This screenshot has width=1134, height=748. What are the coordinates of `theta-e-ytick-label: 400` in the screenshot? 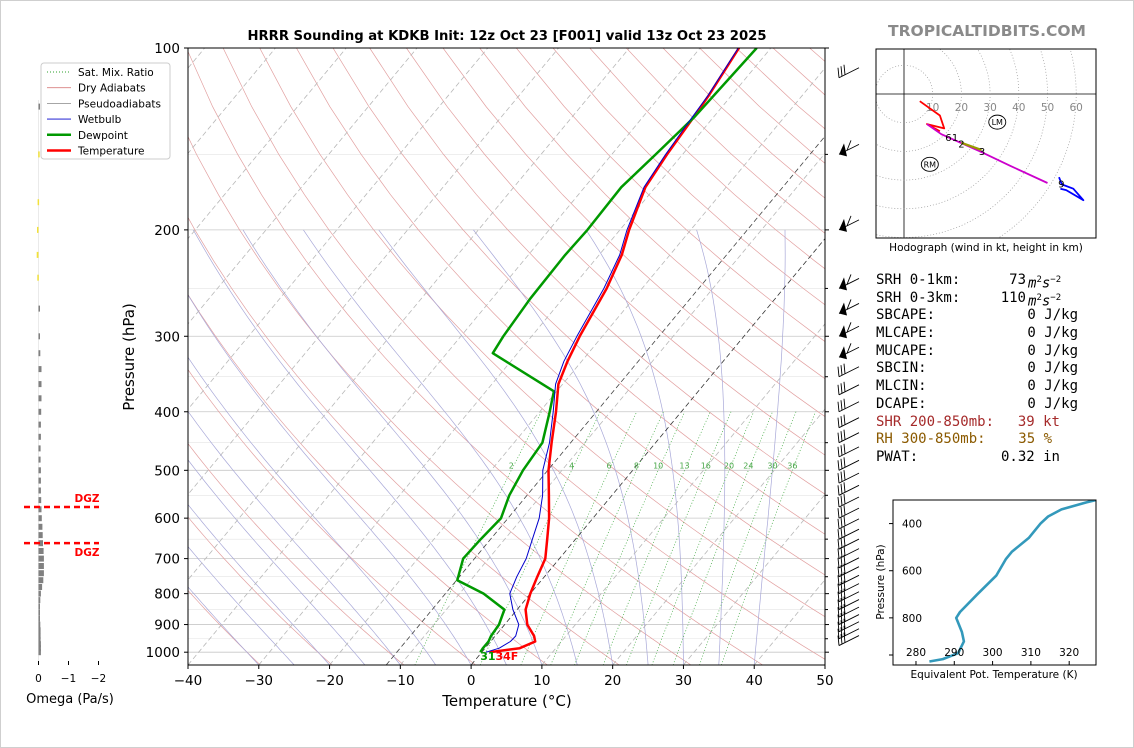 It's located at (912, 525).